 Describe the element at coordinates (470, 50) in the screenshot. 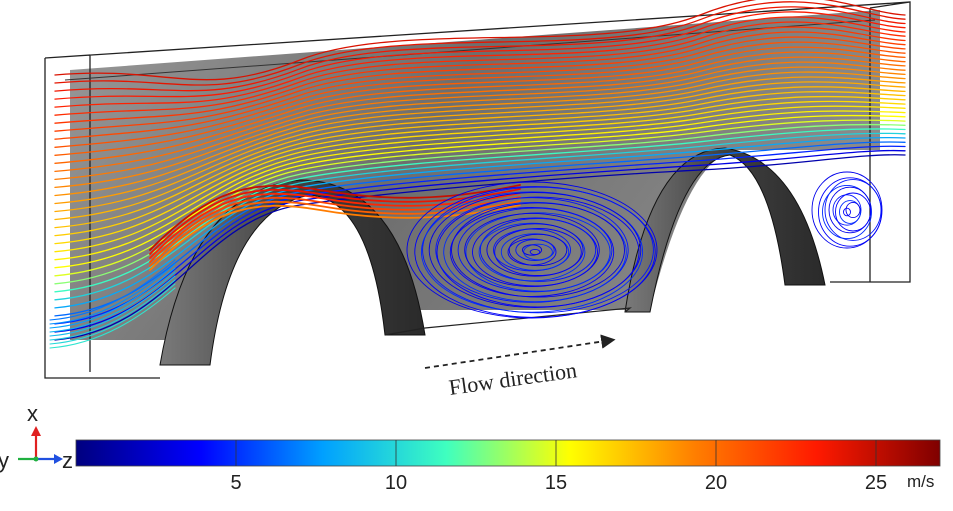

I see `channel-inner-edge` at that location.